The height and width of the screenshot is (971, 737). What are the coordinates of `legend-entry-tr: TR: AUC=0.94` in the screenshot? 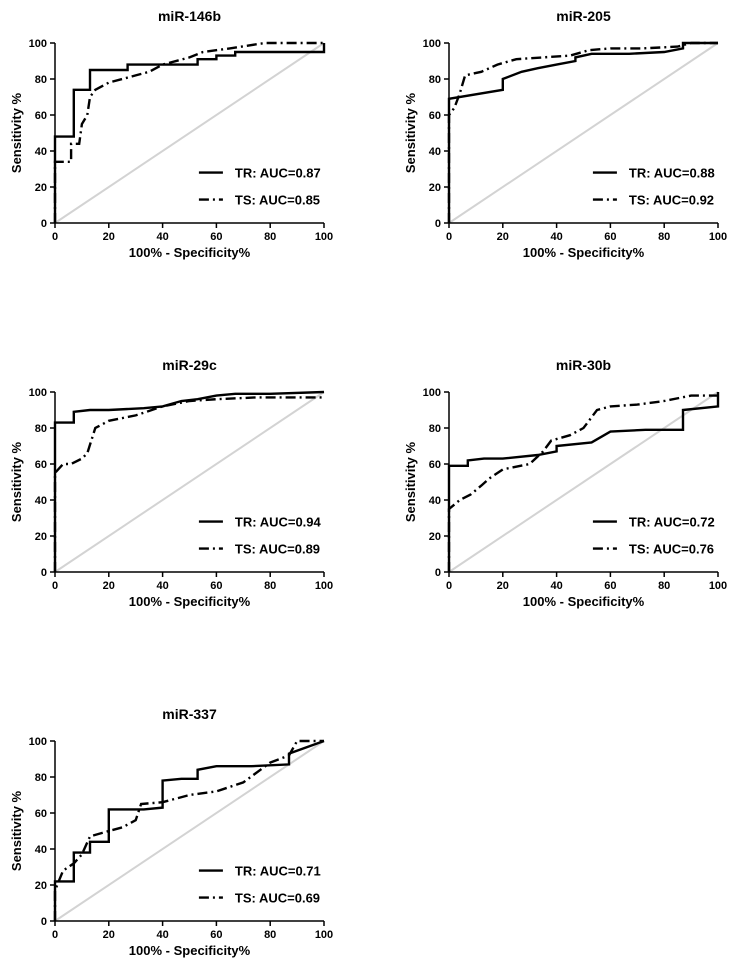 It's located at (278, 522).